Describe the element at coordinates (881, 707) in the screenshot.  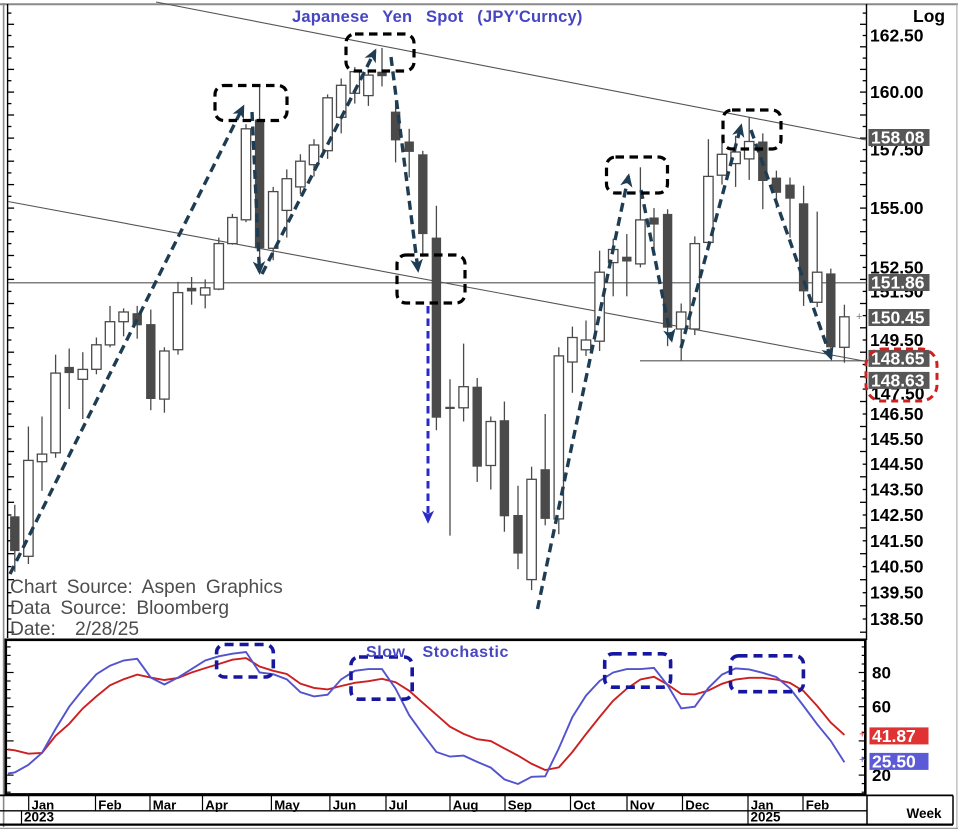
I see `svg-text: 60` at that location.